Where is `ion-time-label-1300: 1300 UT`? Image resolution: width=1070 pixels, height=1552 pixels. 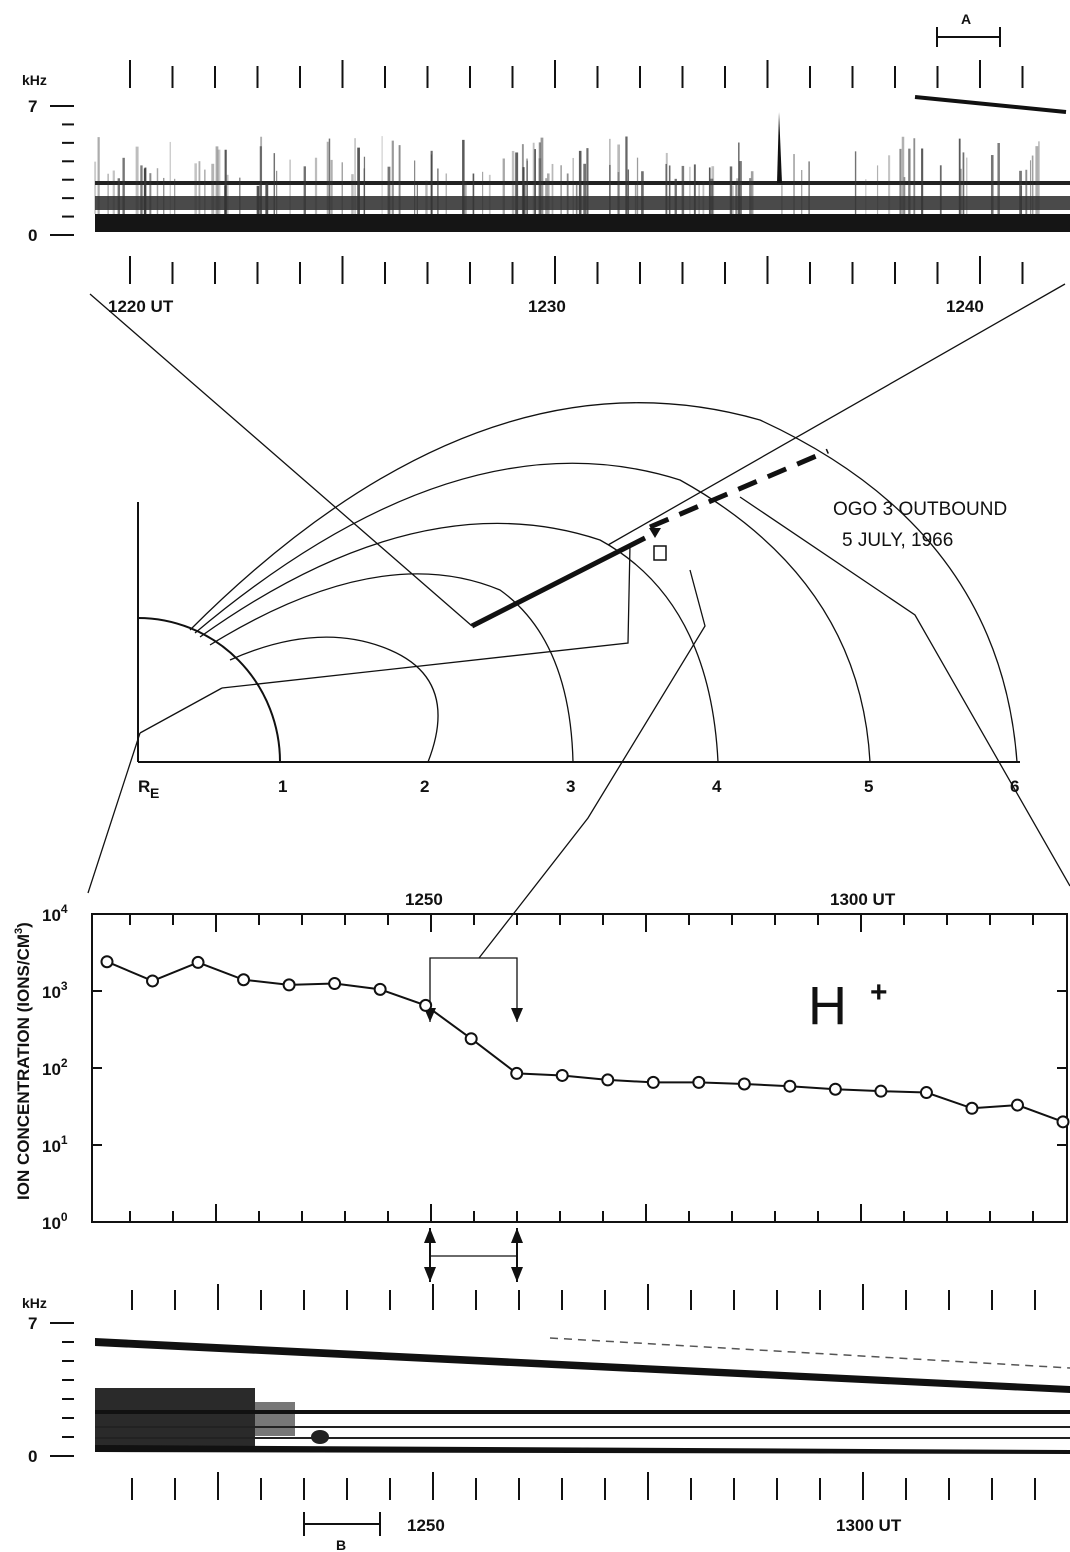 ion-time-label-1300: 1300 UT is located at coordinates (863, 899).